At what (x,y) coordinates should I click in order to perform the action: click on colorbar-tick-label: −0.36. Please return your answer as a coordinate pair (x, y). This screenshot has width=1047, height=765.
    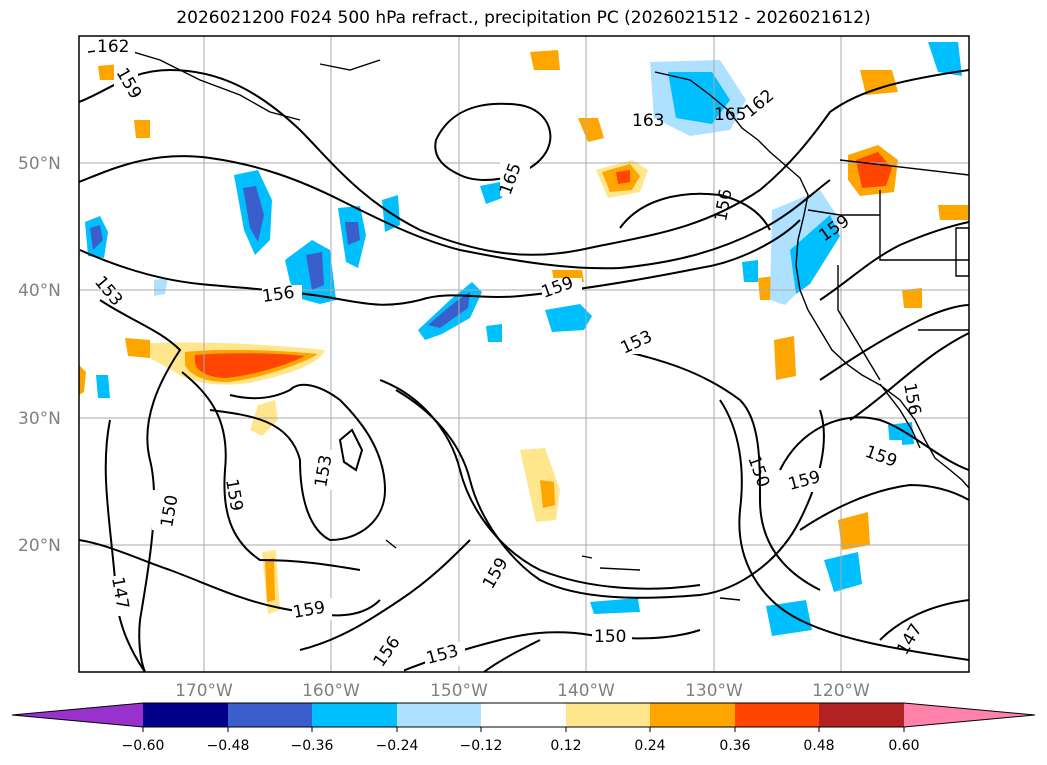
    Looking at the image, I should click on (312, 746).